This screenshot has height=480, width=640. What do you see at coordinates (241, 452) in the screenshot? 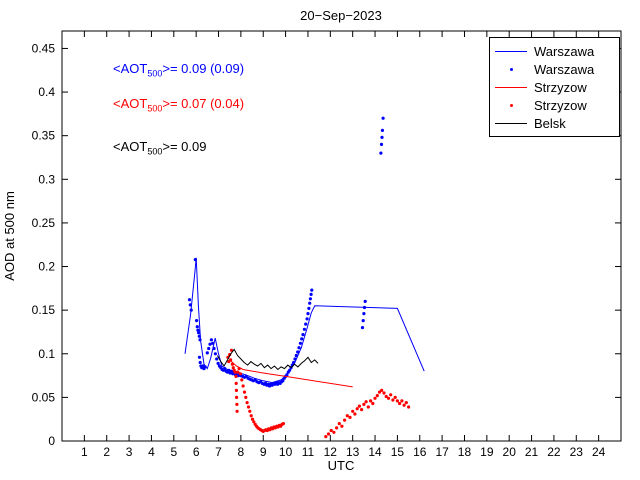
I see `x-tick-label: 8` at bounding box center [241, 452].